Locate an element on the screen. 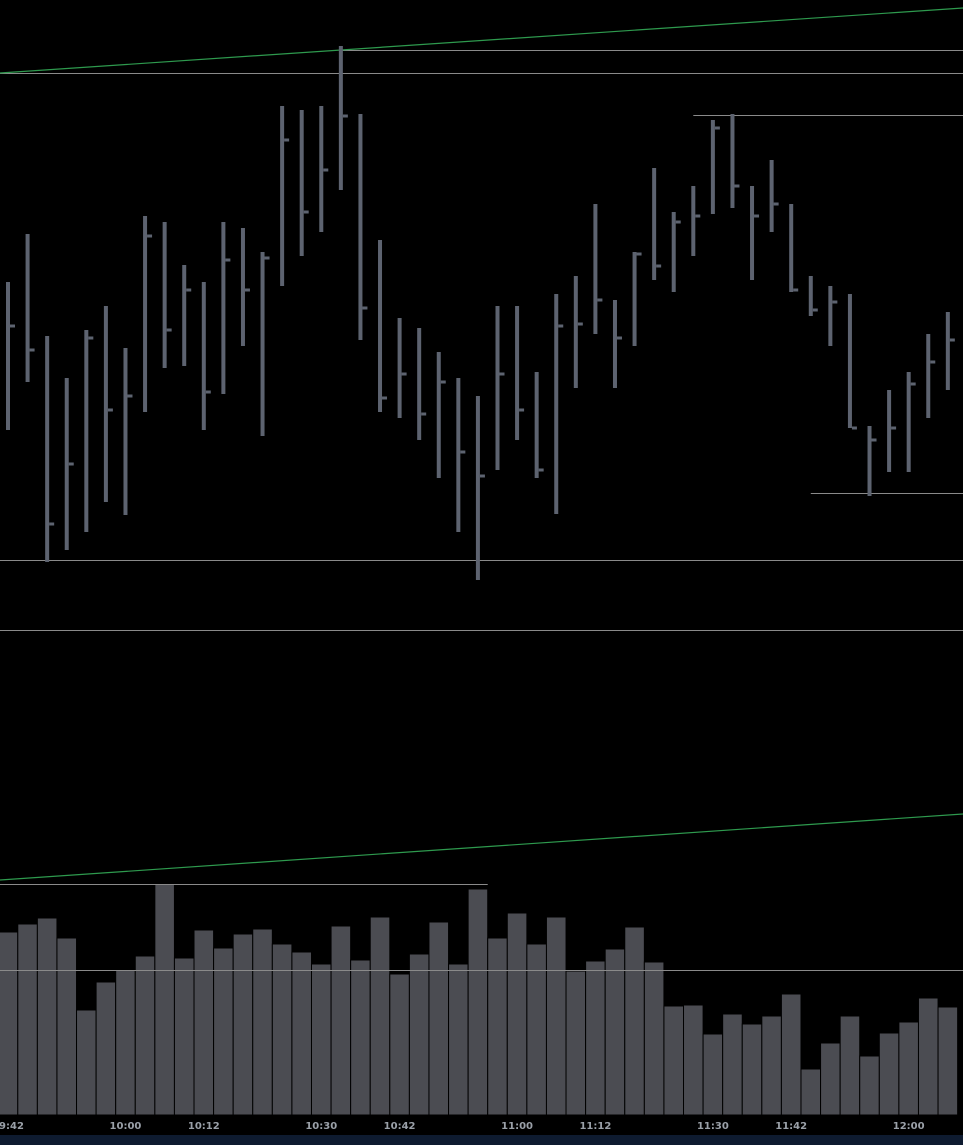 Image resolution: width=963 pixels, height=1145 pixels. x-tick-label: 10:12 is located at coordinates (204, 1126).